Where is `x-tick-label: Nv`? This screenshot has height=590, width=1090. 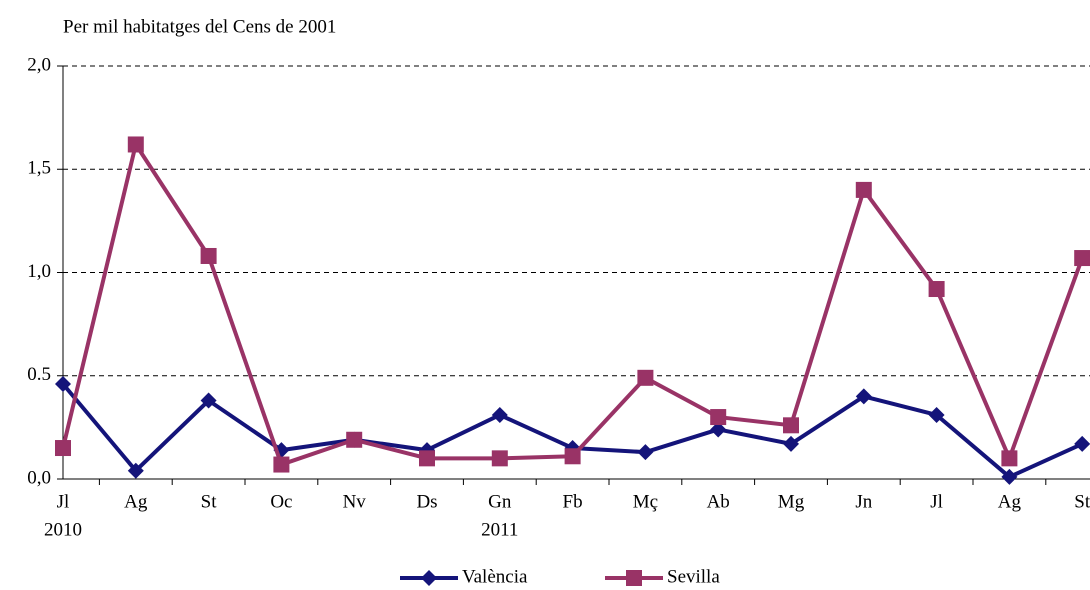
x-tick-label: Nv is located at coordinates (355, 501).